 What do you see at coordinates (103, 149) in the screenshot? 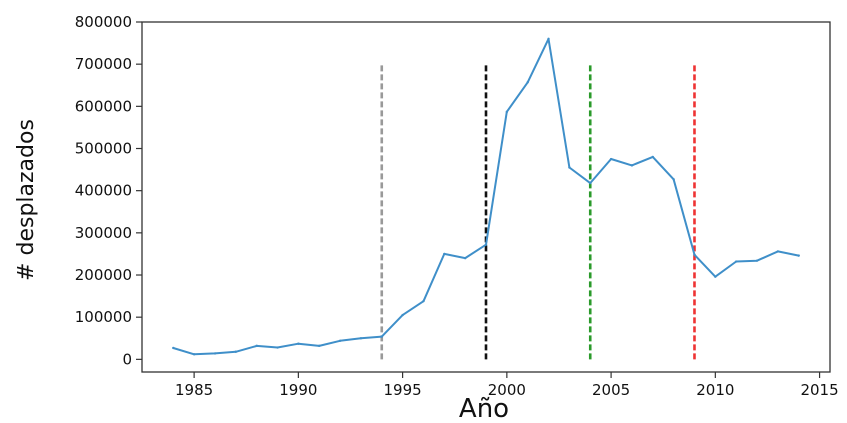
I see `y-tick-label: 500000` at bounding box center [103, 149].